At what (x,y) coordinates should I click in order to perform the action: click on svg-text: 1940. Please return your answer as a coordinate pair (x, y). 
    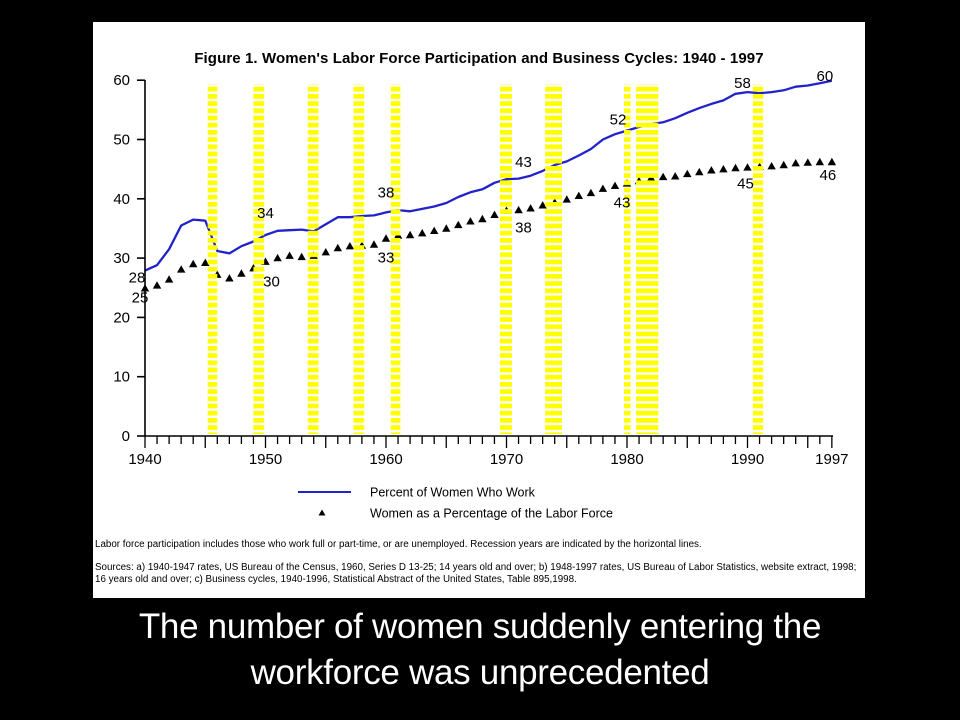
    Looking at the image, I should click on (144, 459).